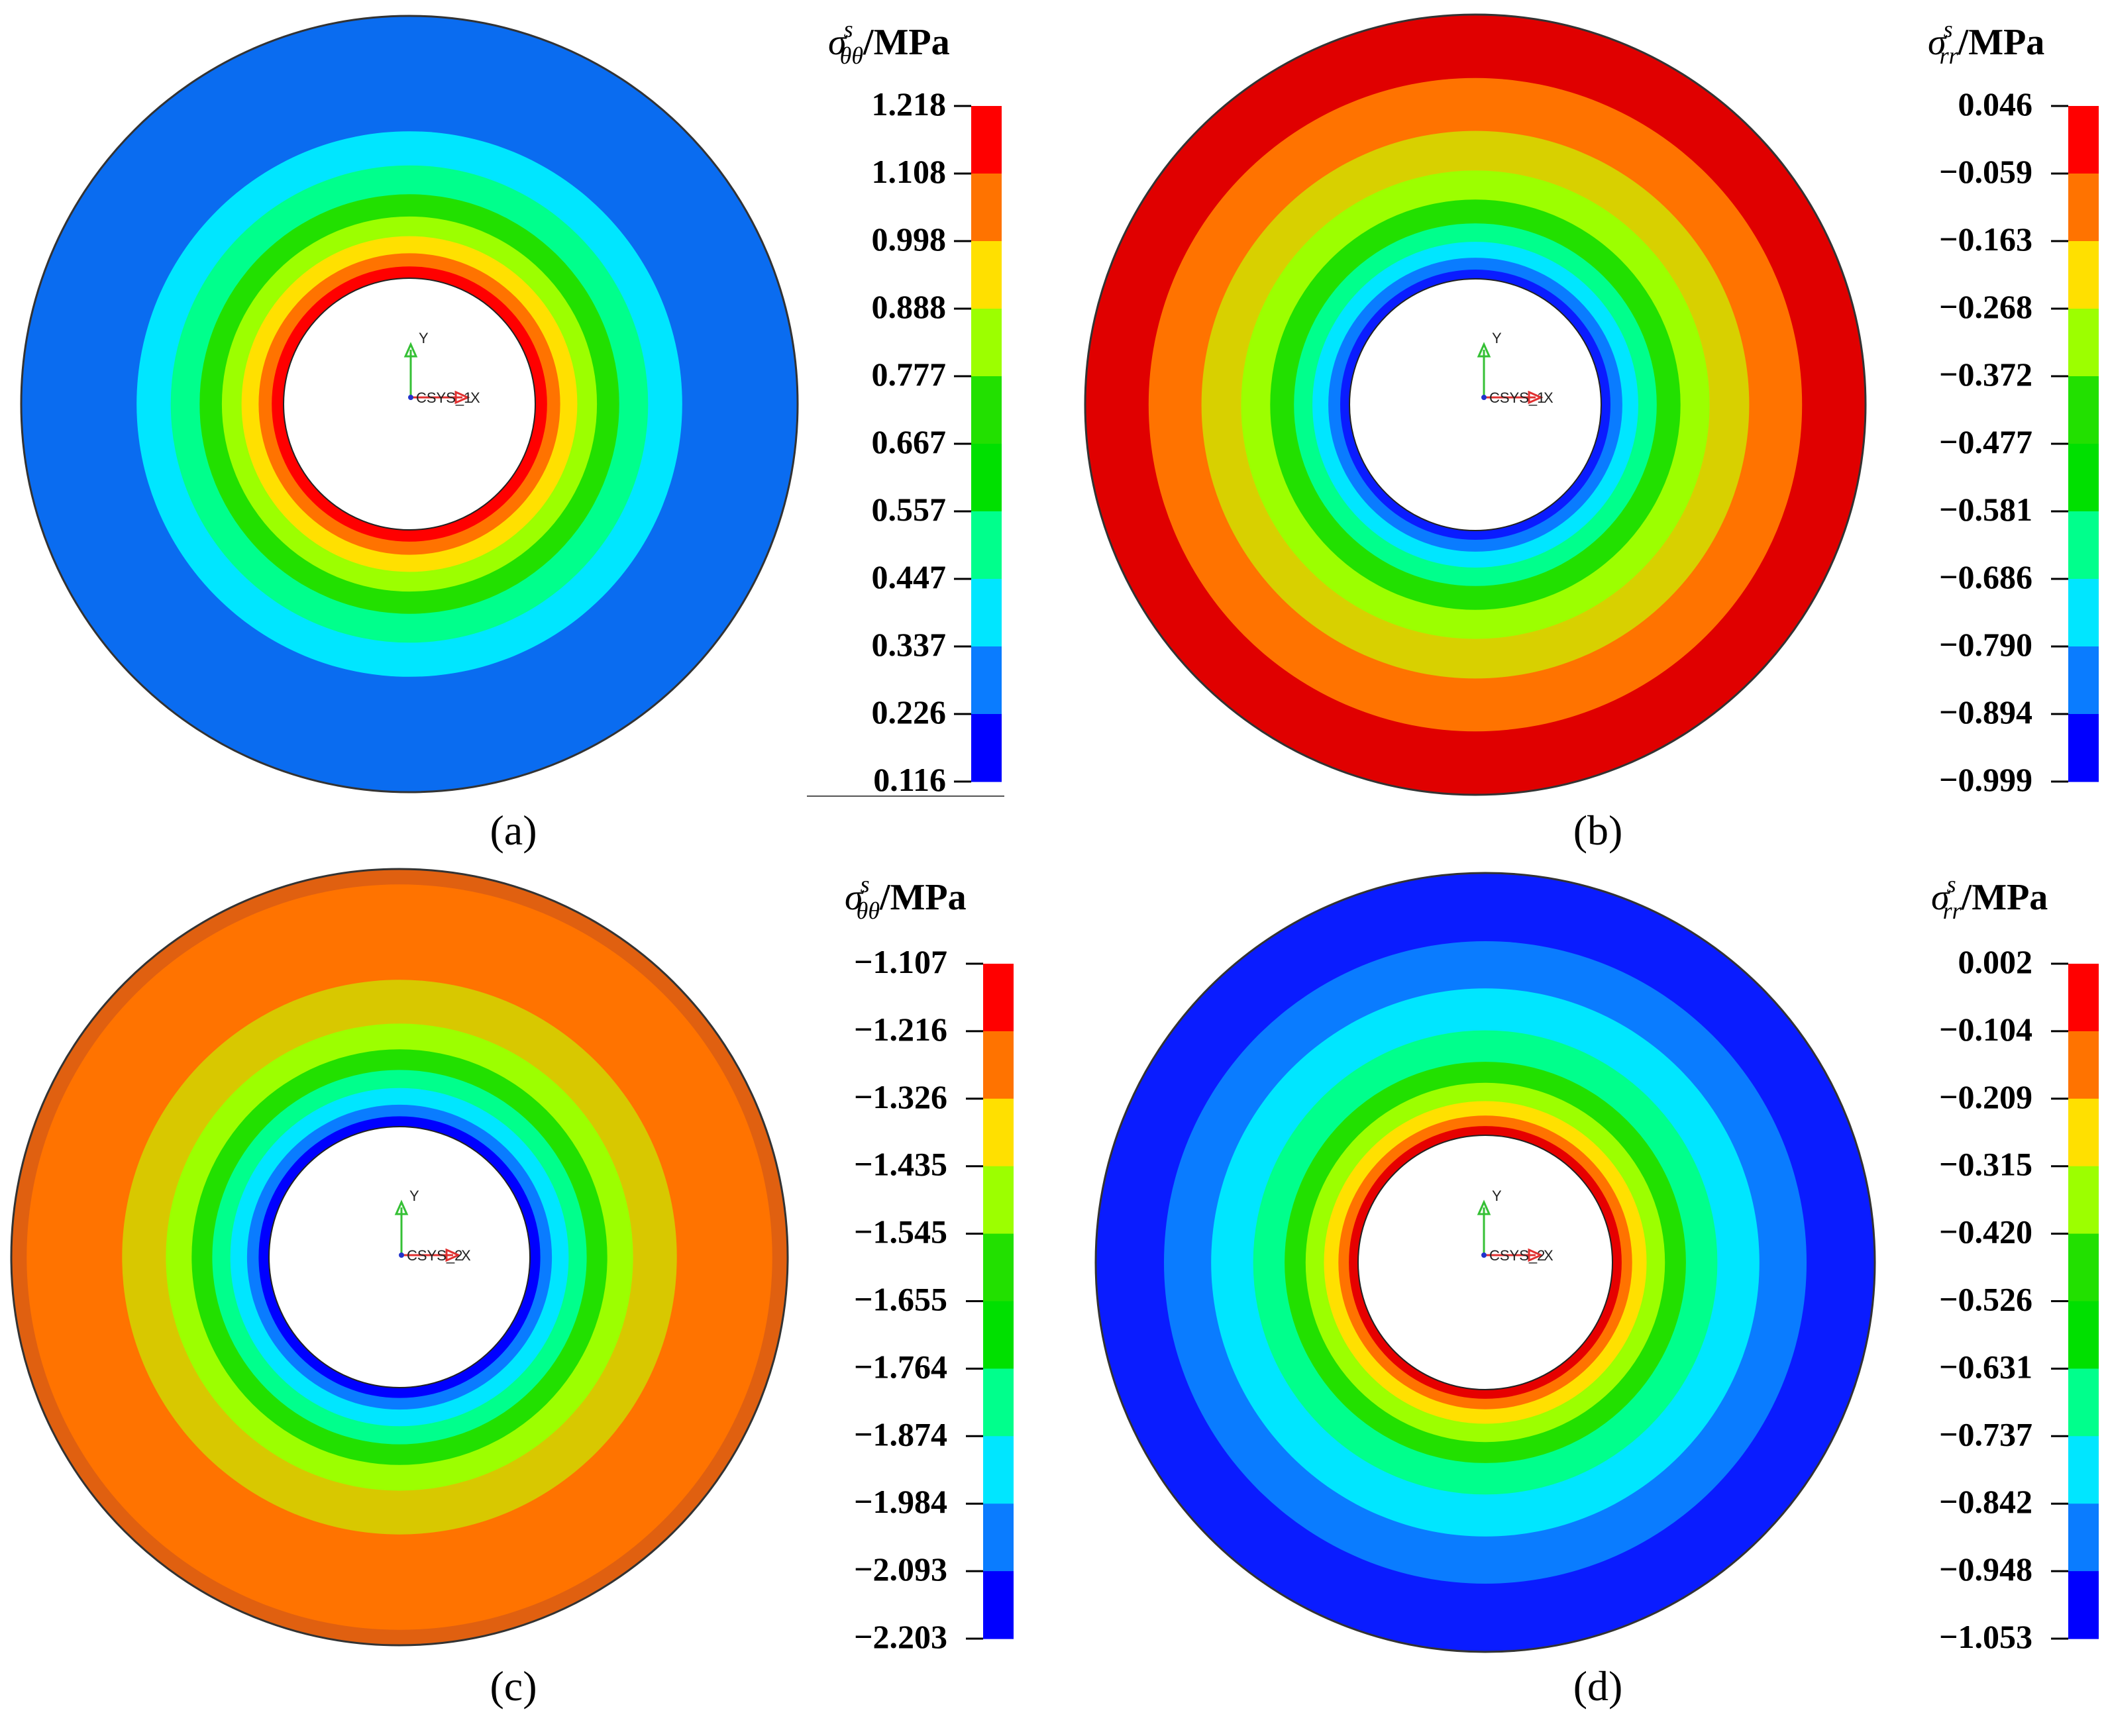  I want to click on colorbar-tick-label: −1.764, so click(900, 1366).